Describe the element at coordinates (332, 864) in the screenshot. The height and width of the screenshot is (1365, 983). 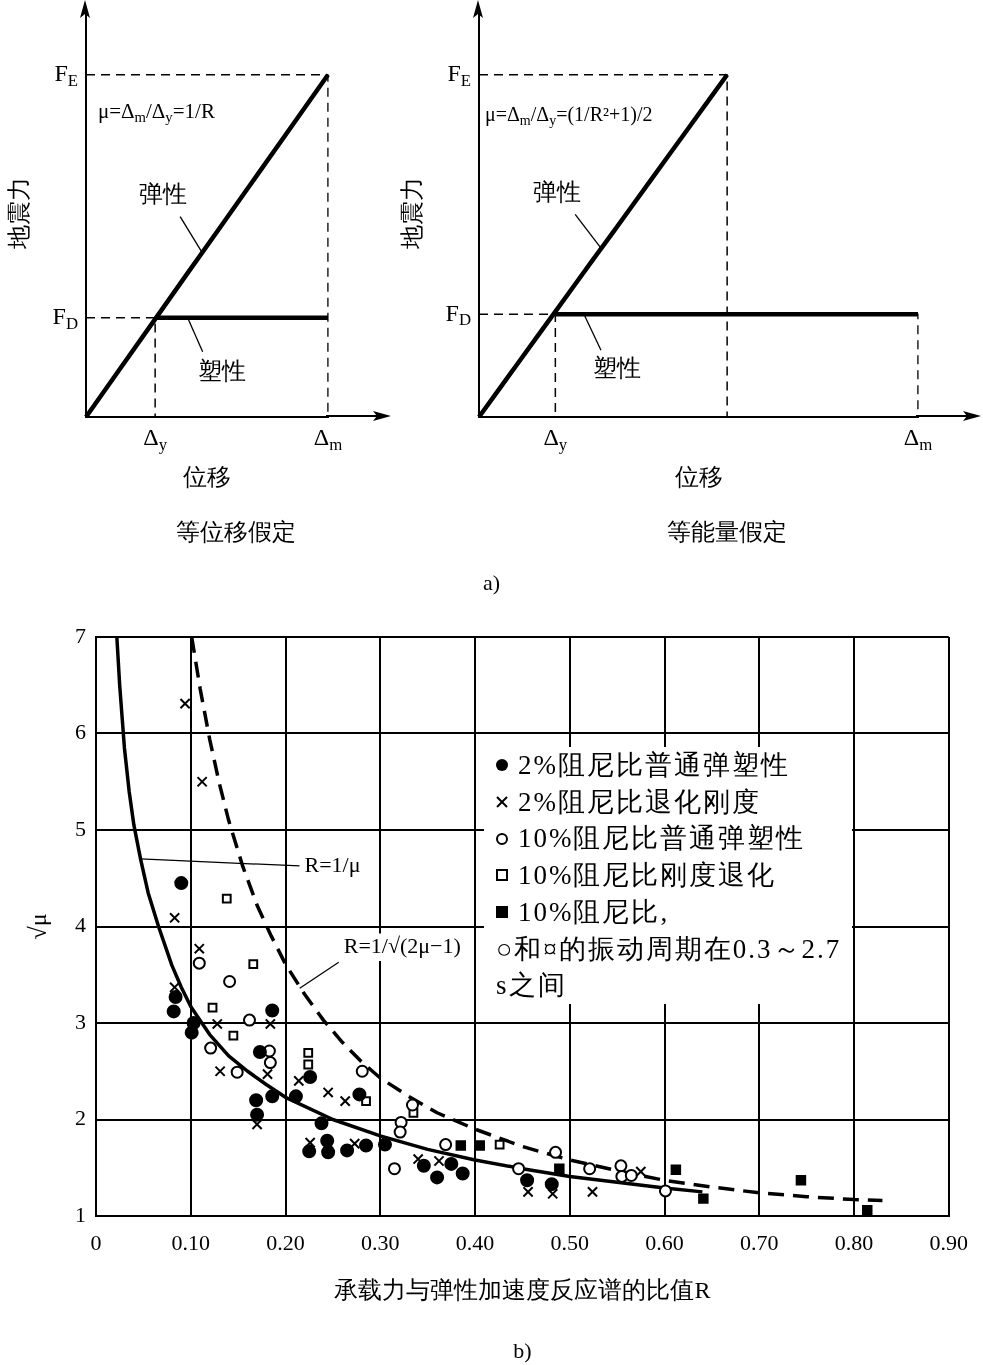
I see `annotation: R=1/μ` at that location.